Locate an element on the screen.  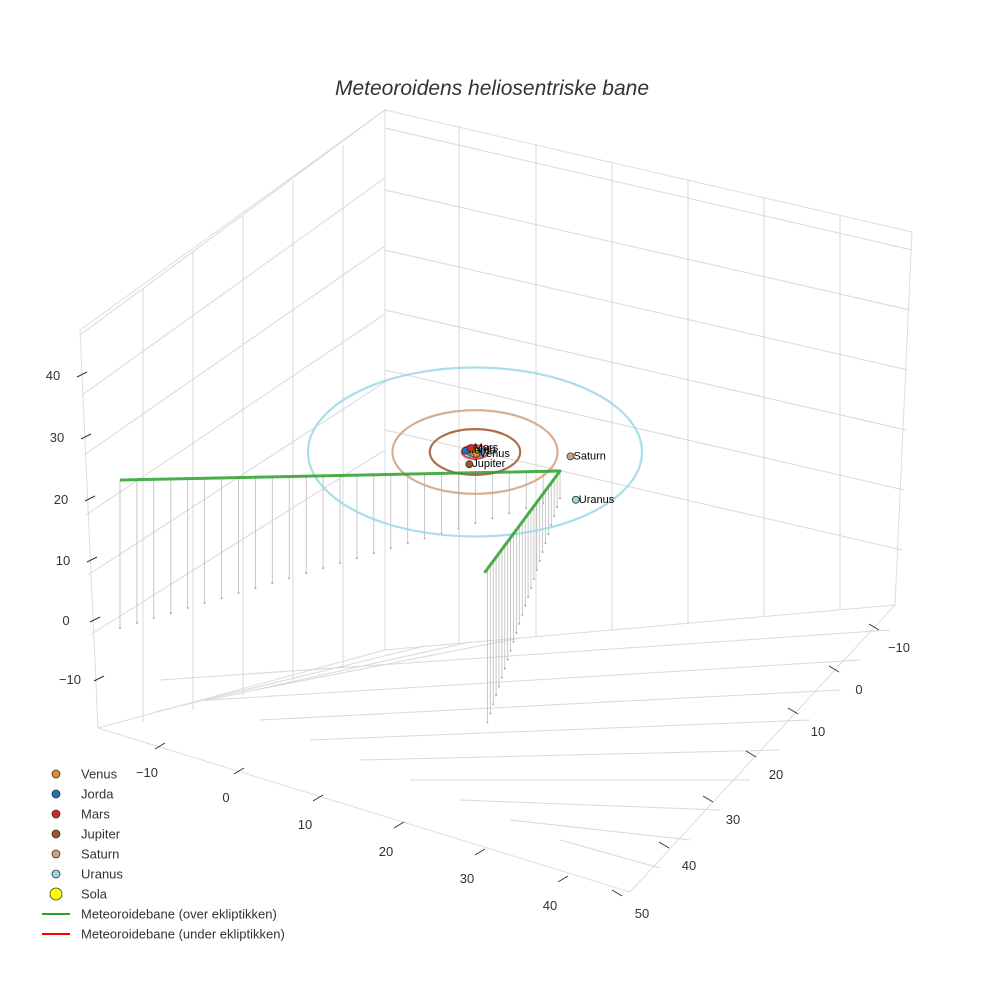
planet-label-jorda: Jorda is located at coordinates (483, 451).